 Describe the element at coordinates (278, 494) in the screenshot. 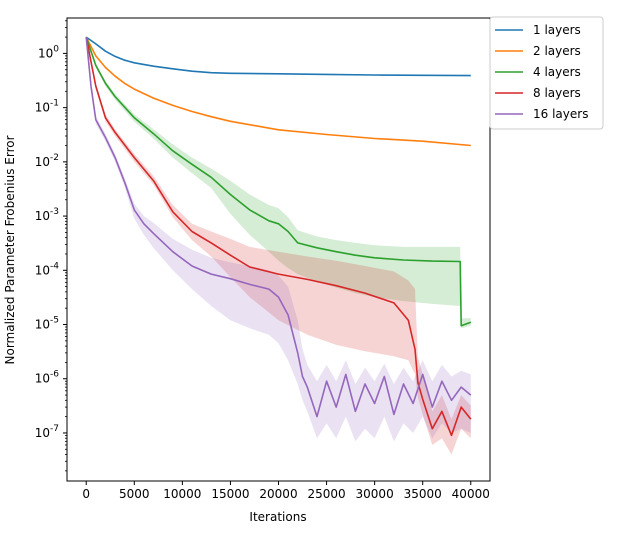

I see `x-tick-label: 20000` at that location.